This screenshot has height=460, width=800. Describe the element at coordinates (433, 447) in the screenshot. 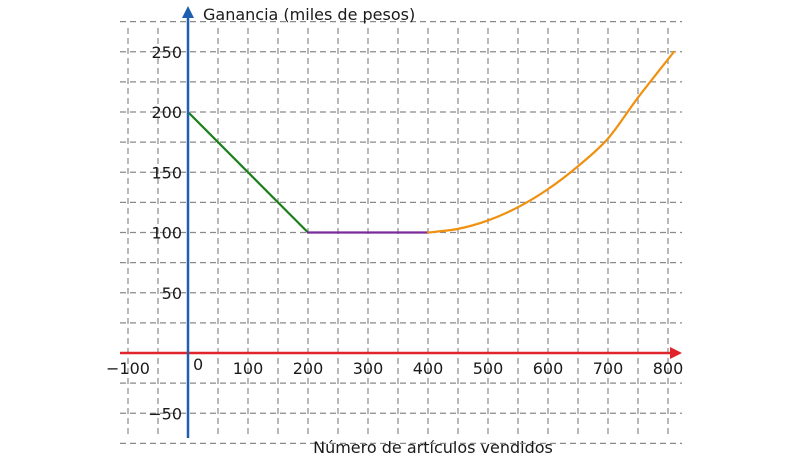

I see `x-axis-title: Número de artículos vendidos` at that location.